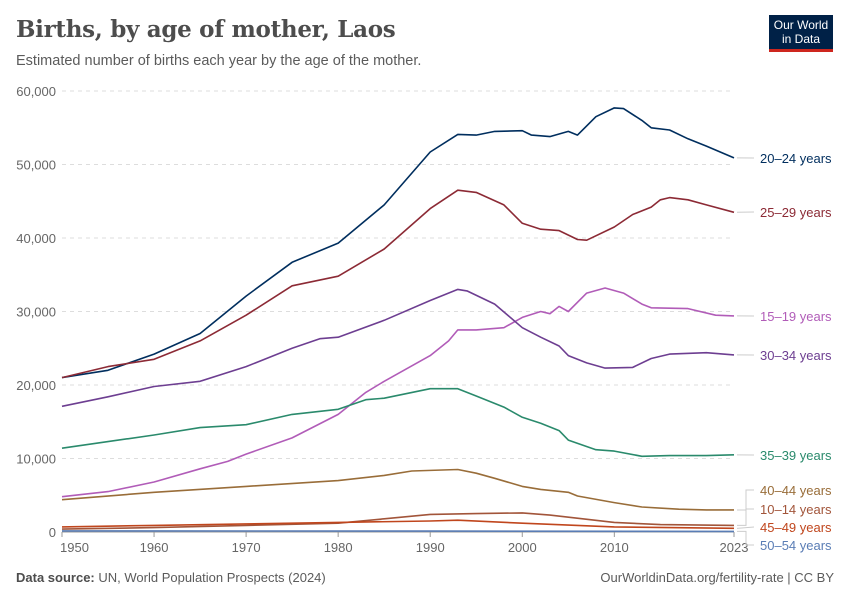 The image size is (850, 600). I want to click on series-label: 15–19 years, so click(796, 316).